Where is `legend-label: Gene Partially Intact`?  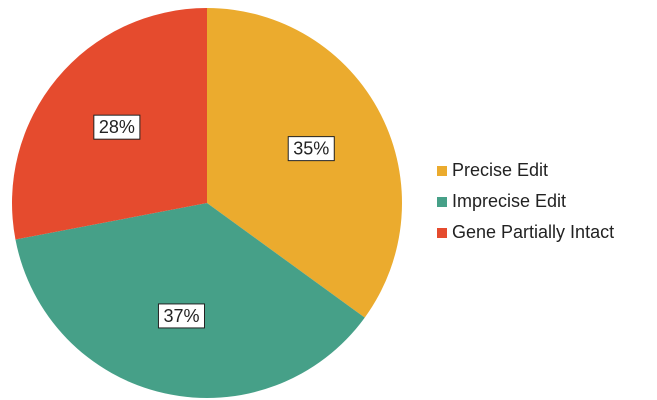 legend-label: Gene Partially Intact is located at coordinates (533, 232).